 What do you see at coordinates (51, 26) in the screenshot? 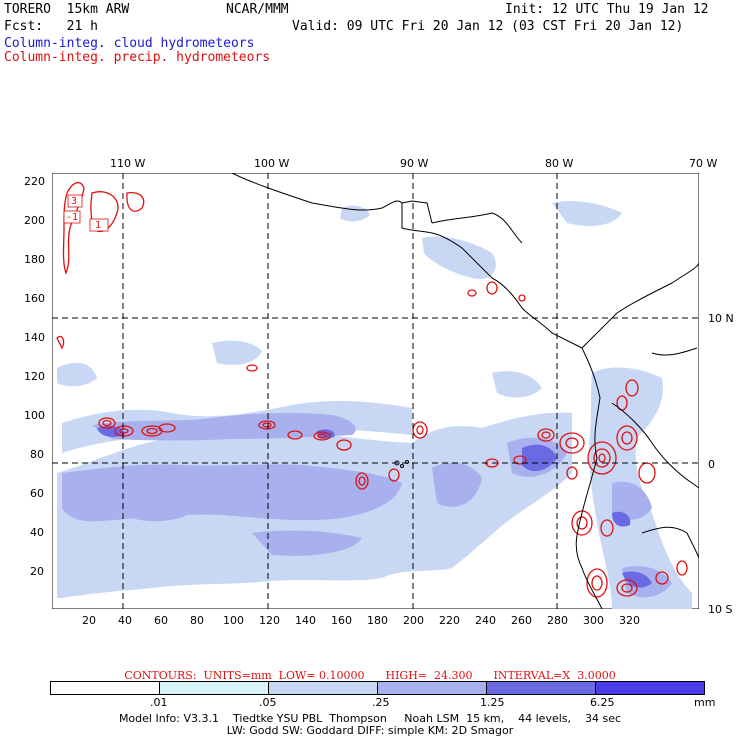
I see `forecast-hour: Fcst: 21 h` at bounding box center [51, 26].